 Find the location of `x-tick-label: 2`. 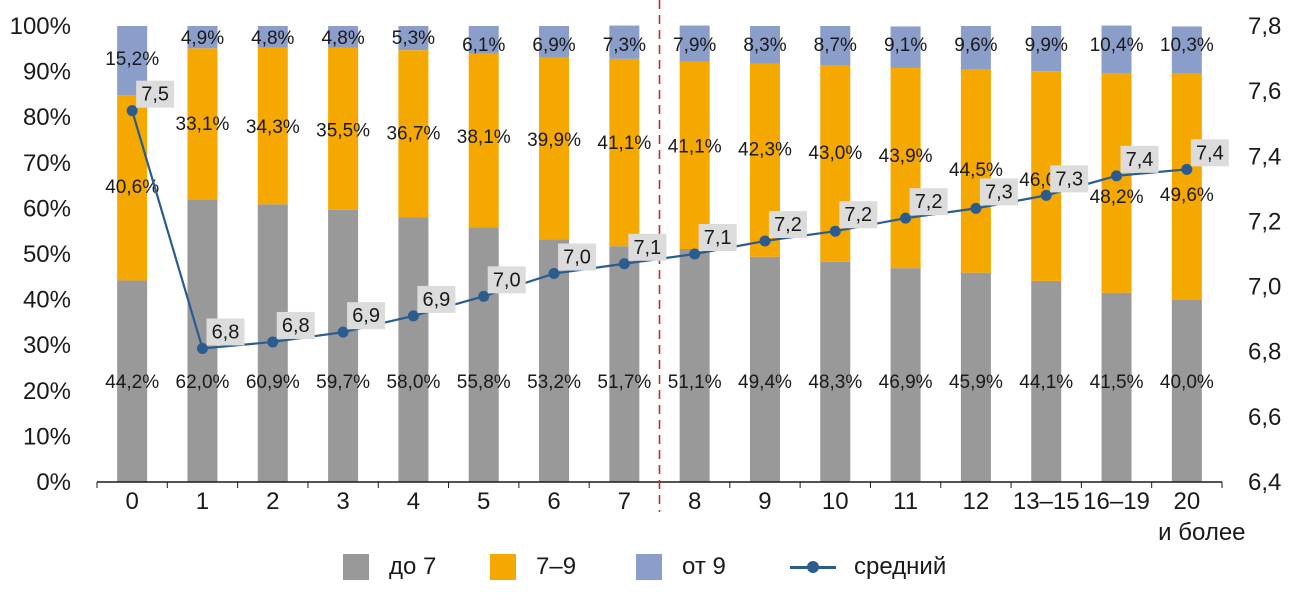

x-tick-label: 2 is located at coordinates (272, 501).